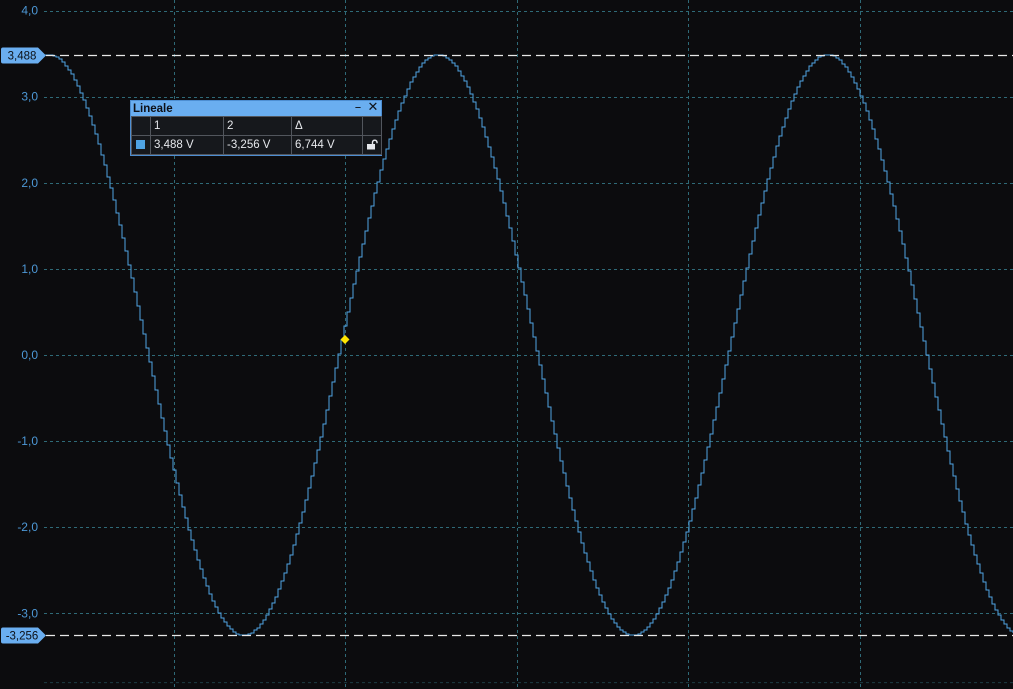 The height and width of the screenshot is (689, 1013). What do you see at coordinates (27, 613) in the screenshot?
I see `y-tick-label: -3,0` at bounding box center [27, 613].